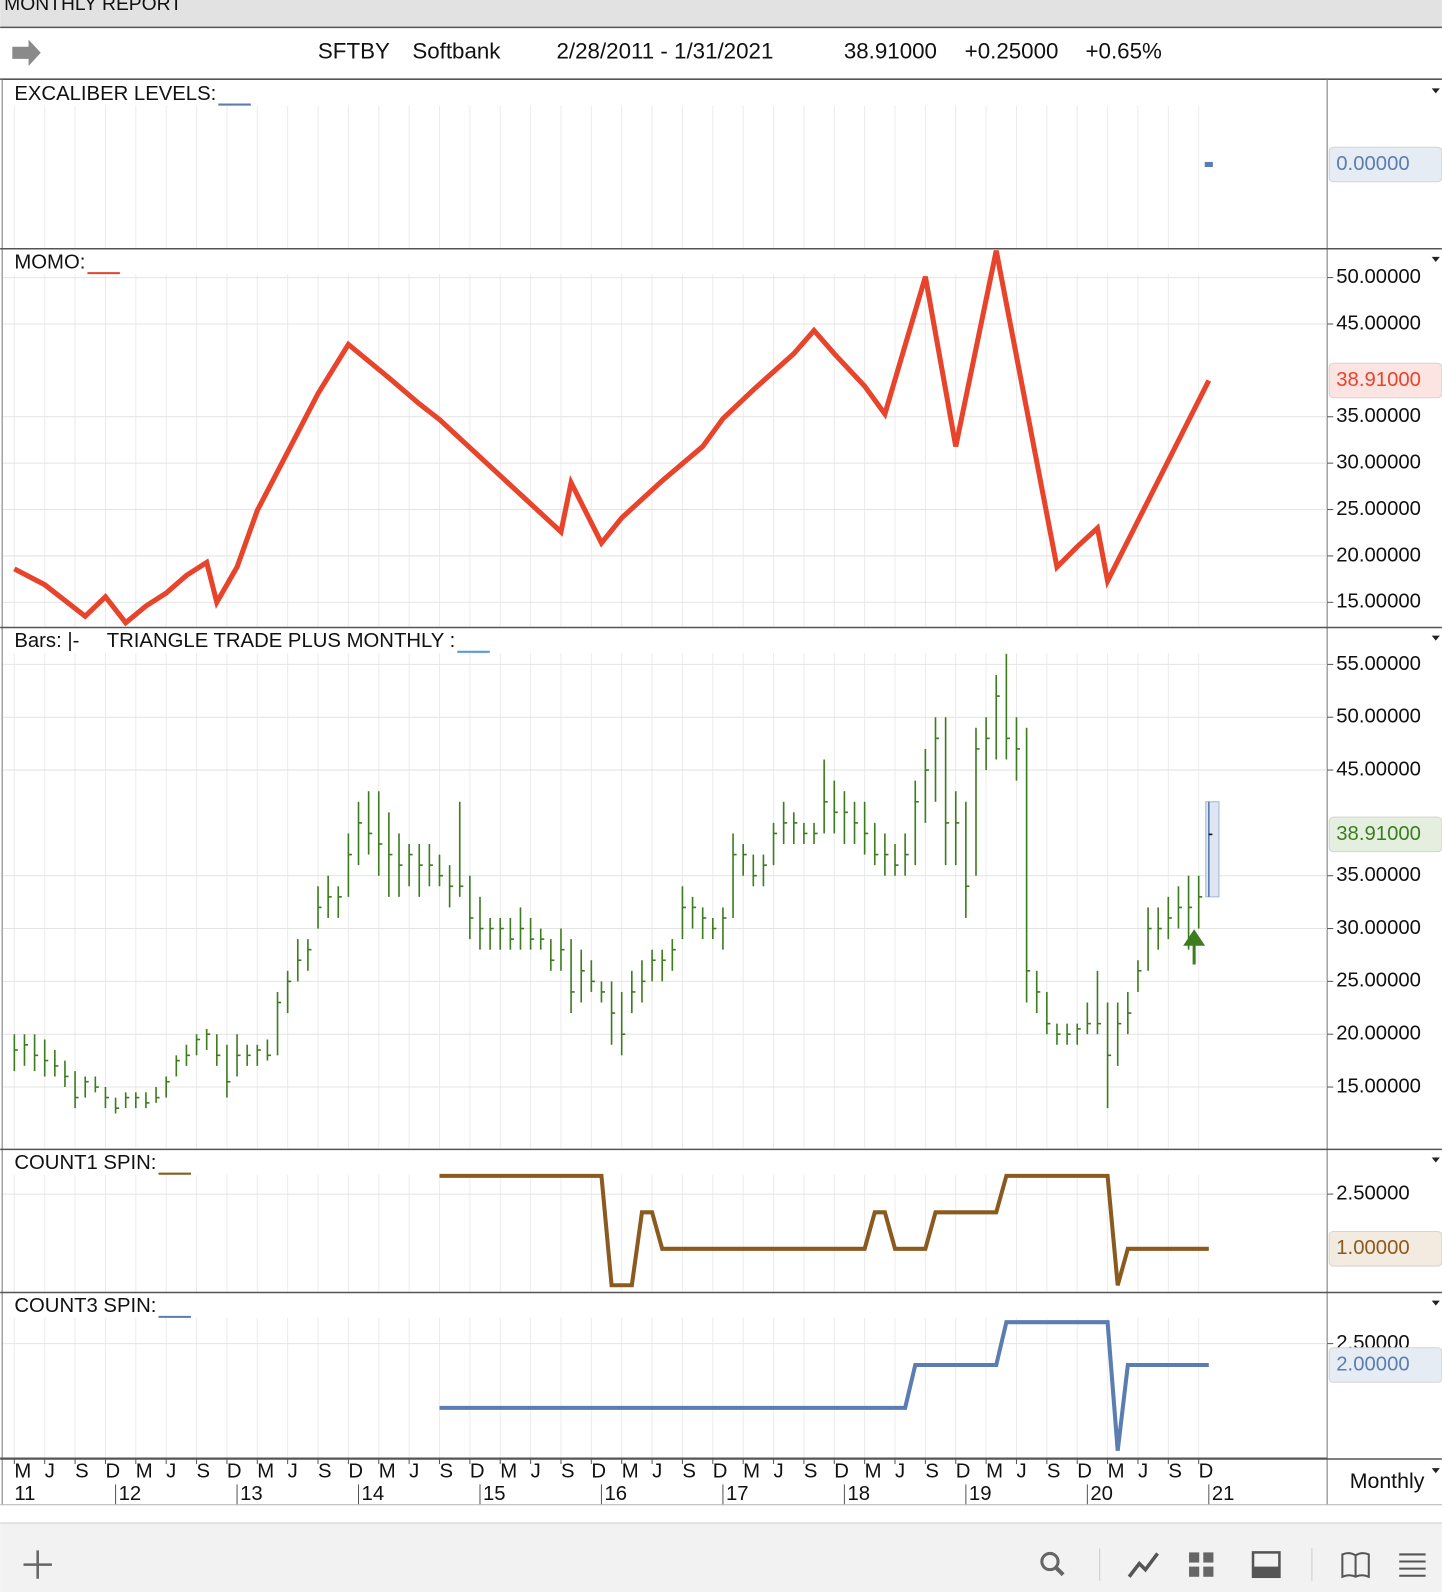 The image size is (1442, 1592). I want to click on year-label: 17, so click(737, 1494).